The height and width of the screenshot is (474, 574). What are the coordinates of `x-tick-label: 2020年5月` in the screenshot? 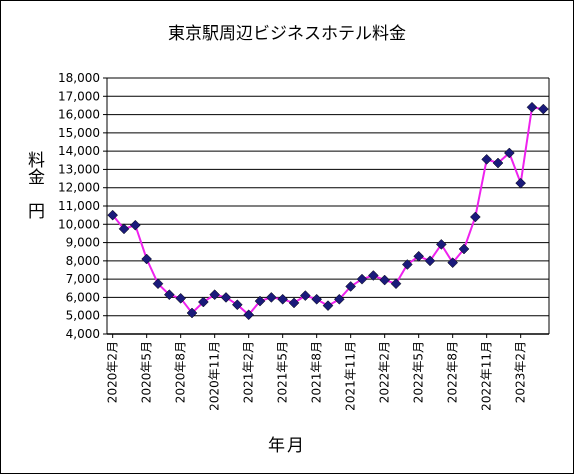 It's located at (147, 372).